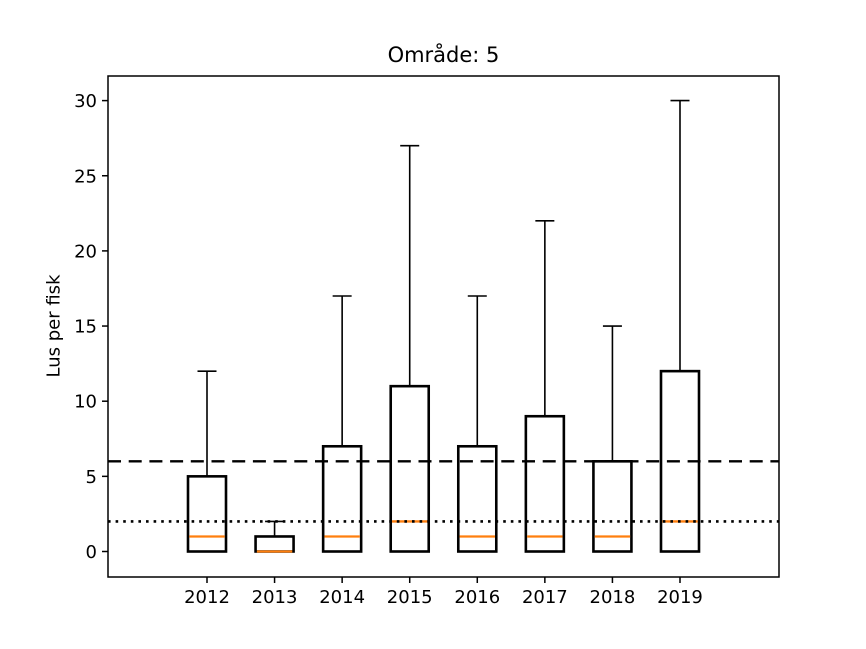 The width and height of the screenshot is (866, 649). Describe the element at coordinates (342, 424) in the screenshot. I see `boxplot-2014` at that location.